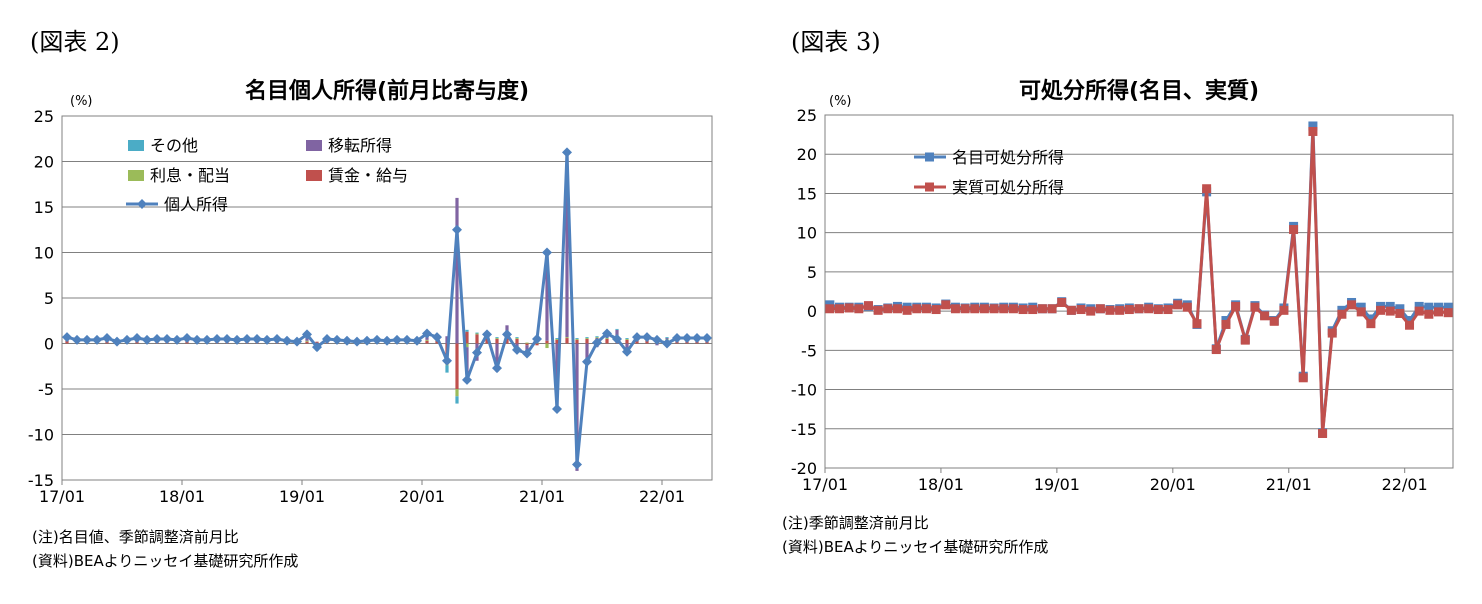 This screenshot has width=1482, height=604. I want to click on figure-label: (図表 2), so click(75, 42).